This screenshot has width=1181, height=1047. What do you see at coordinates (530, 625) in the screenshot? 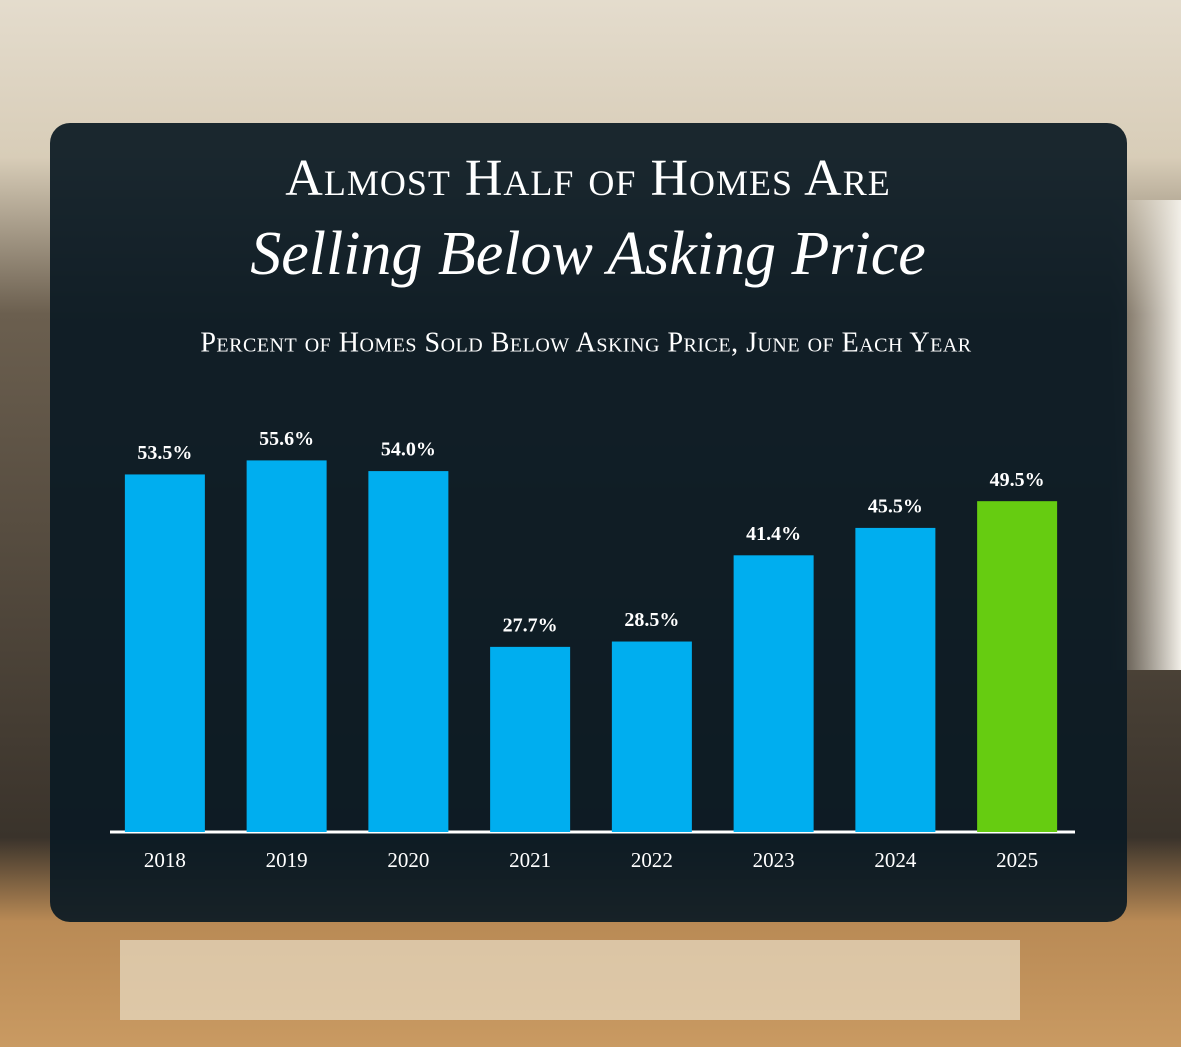
I see `value-label: 27.7%` at bounding box center [530, 625].